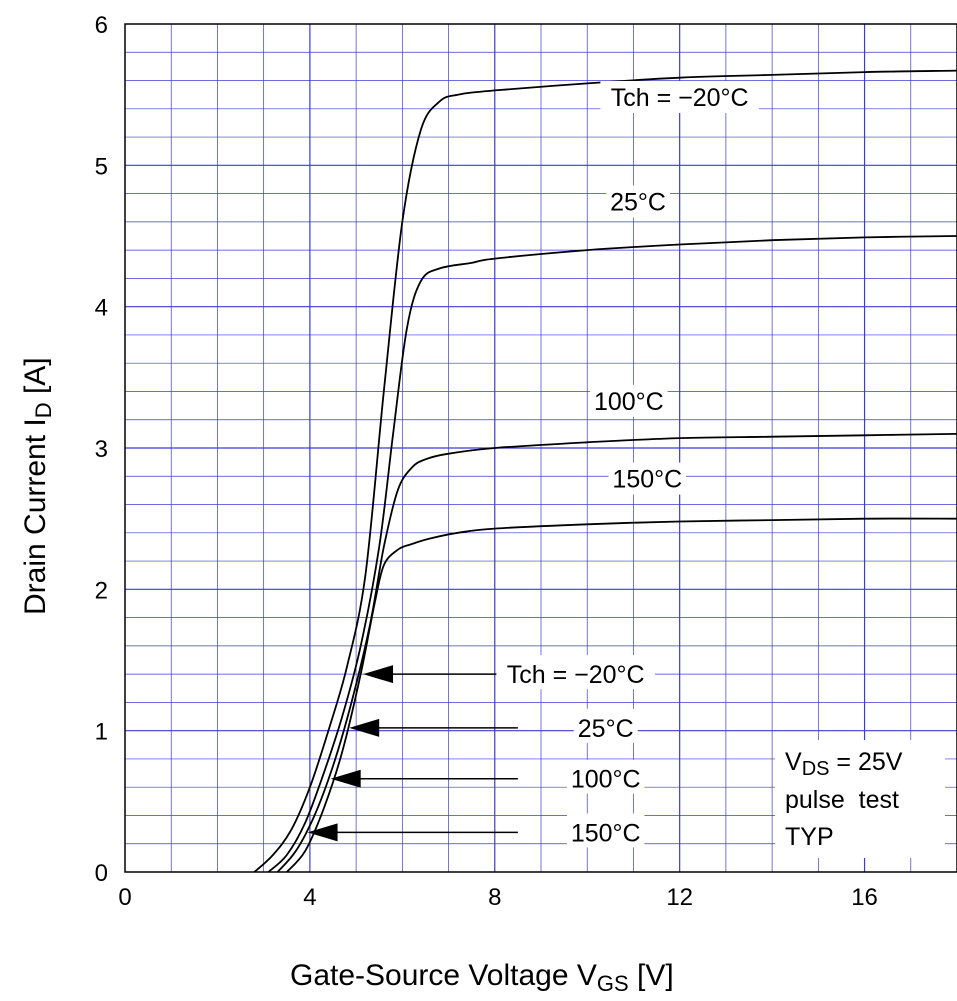 This screenshot has width=957, height=1001. I want to click on y-tick-label: 0, so click(101, 873).